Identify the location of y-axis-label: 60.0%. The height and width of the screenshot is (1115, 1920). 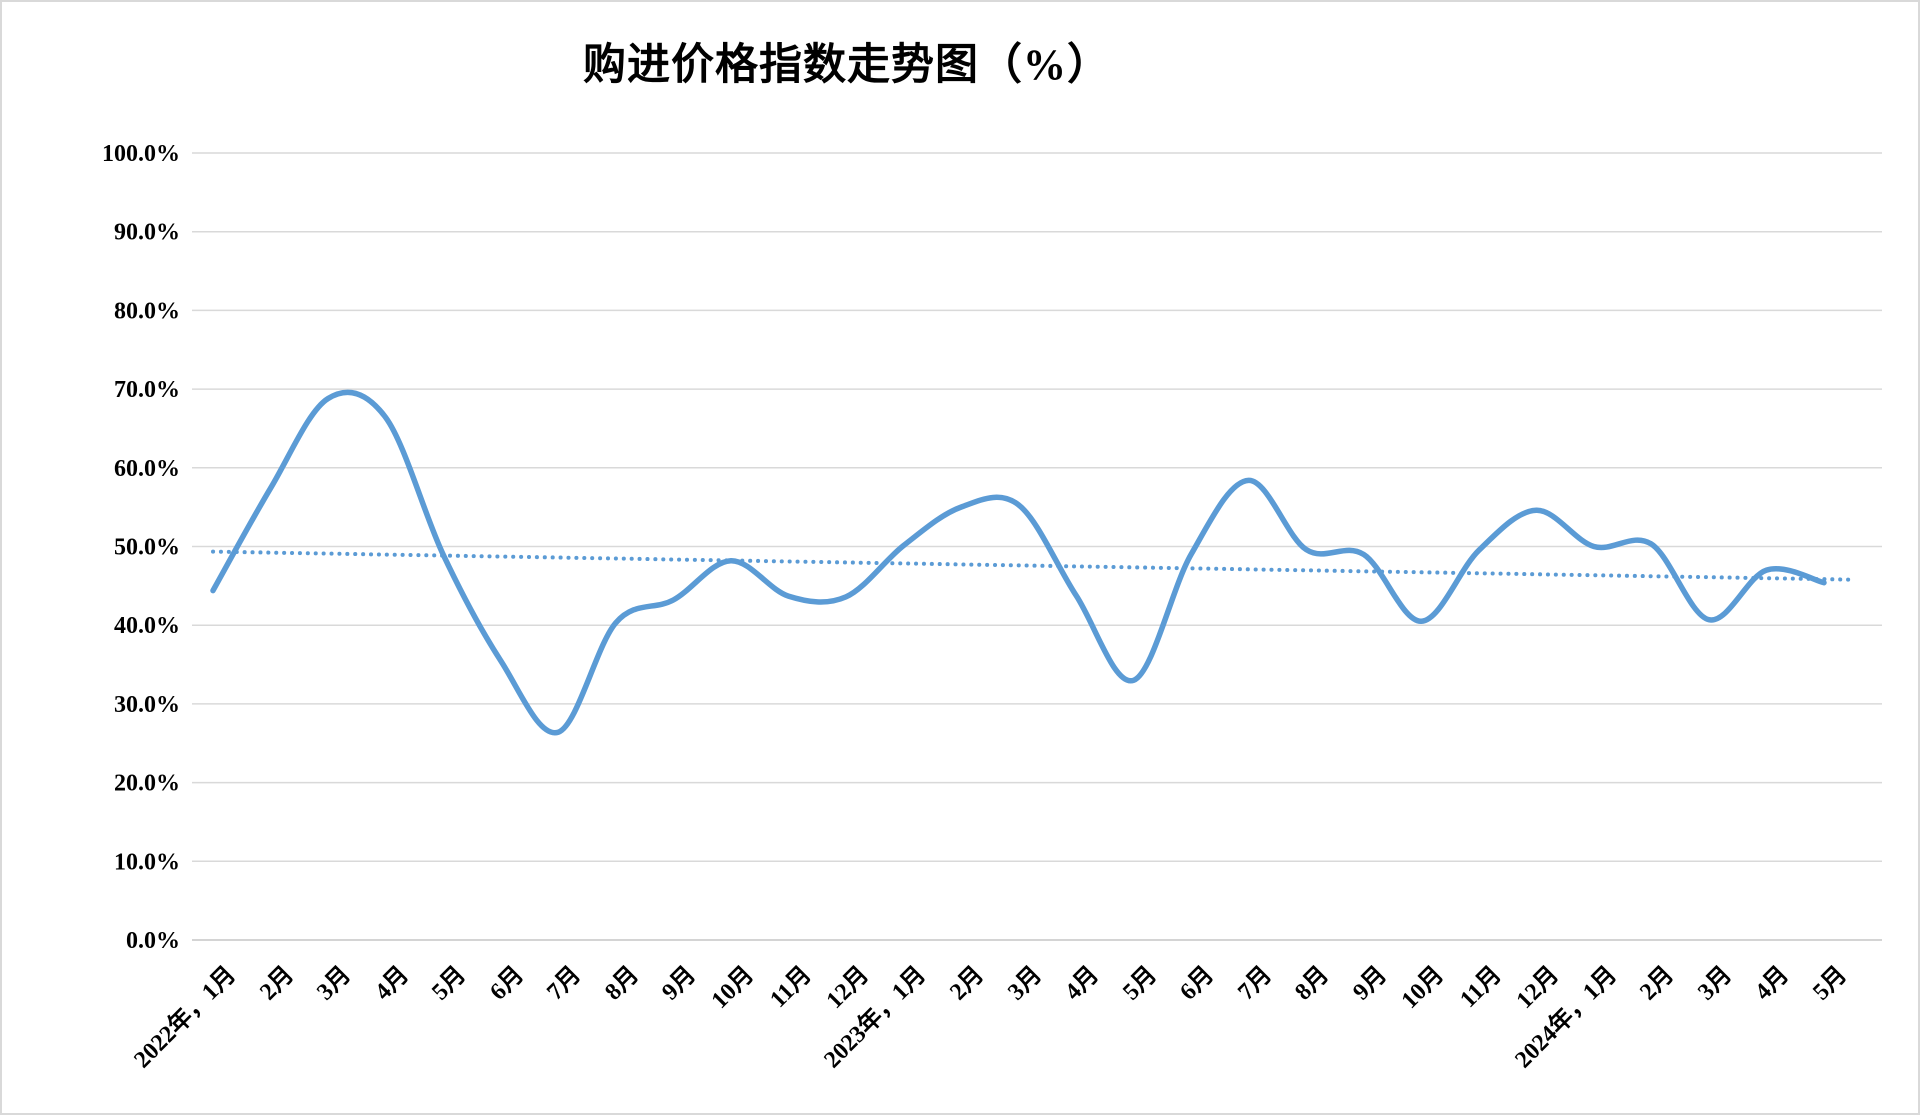
(147, 469).